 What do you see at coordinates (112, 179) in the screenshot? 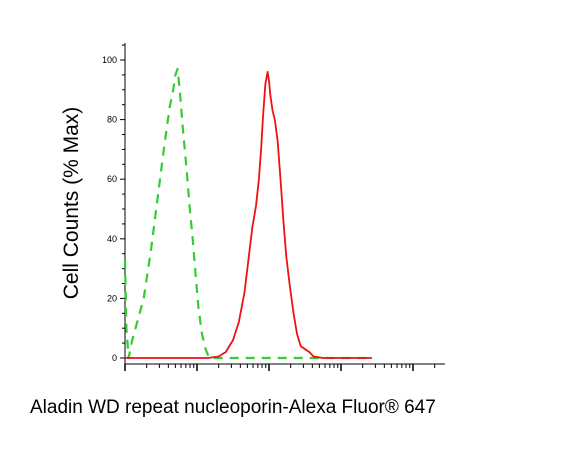
I see `y-tick-label: 60` at bounding box center [112, 179].